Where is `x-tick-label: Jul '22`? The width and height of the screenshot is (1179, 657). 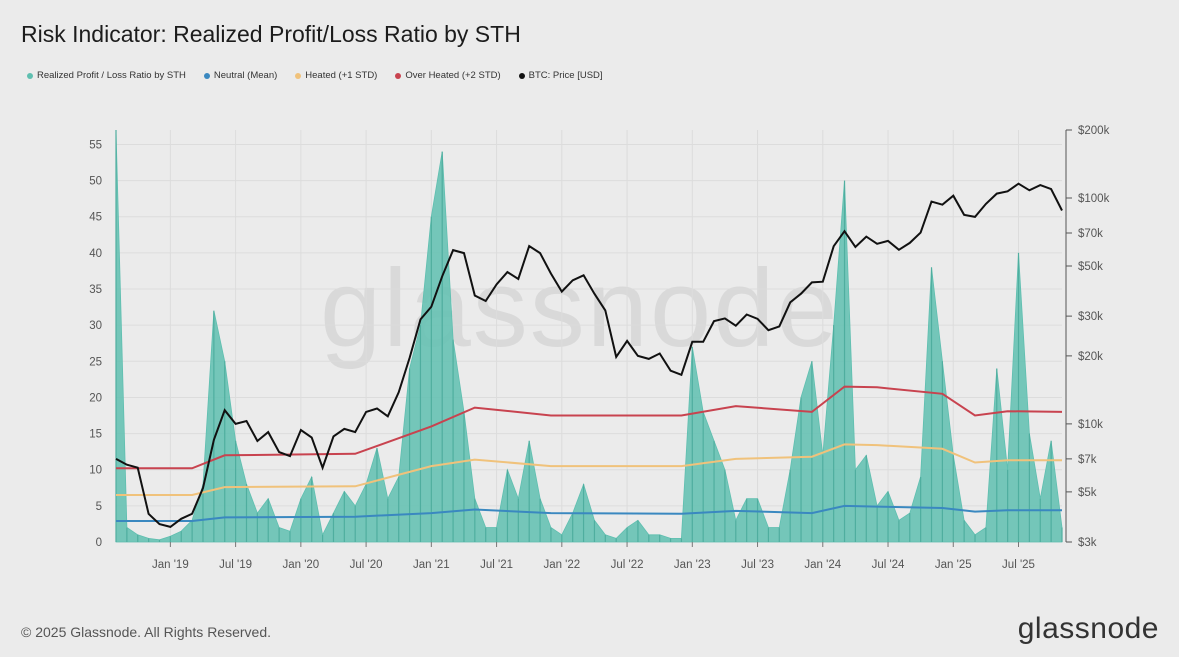
x-tick-label: Jul '22 is located at coordinates (627, 565).